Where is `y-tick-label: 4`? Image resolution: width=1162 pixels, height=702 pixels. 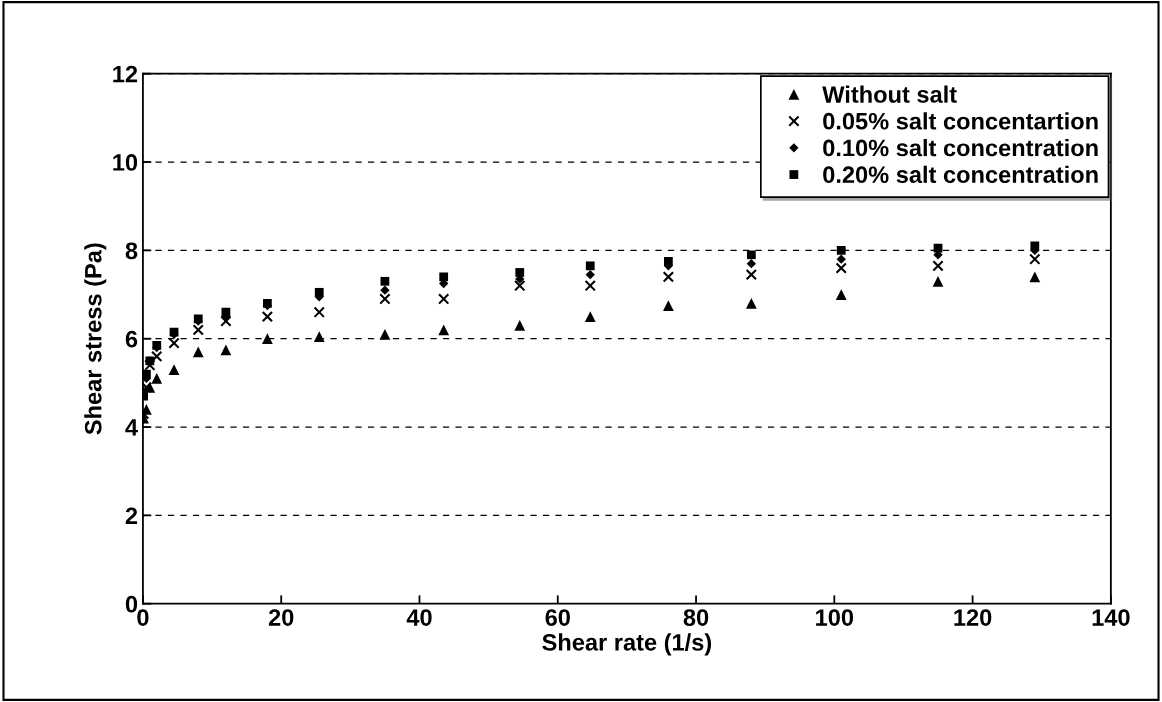
y-tick-label: 4 is located at coordinates (131, 427).